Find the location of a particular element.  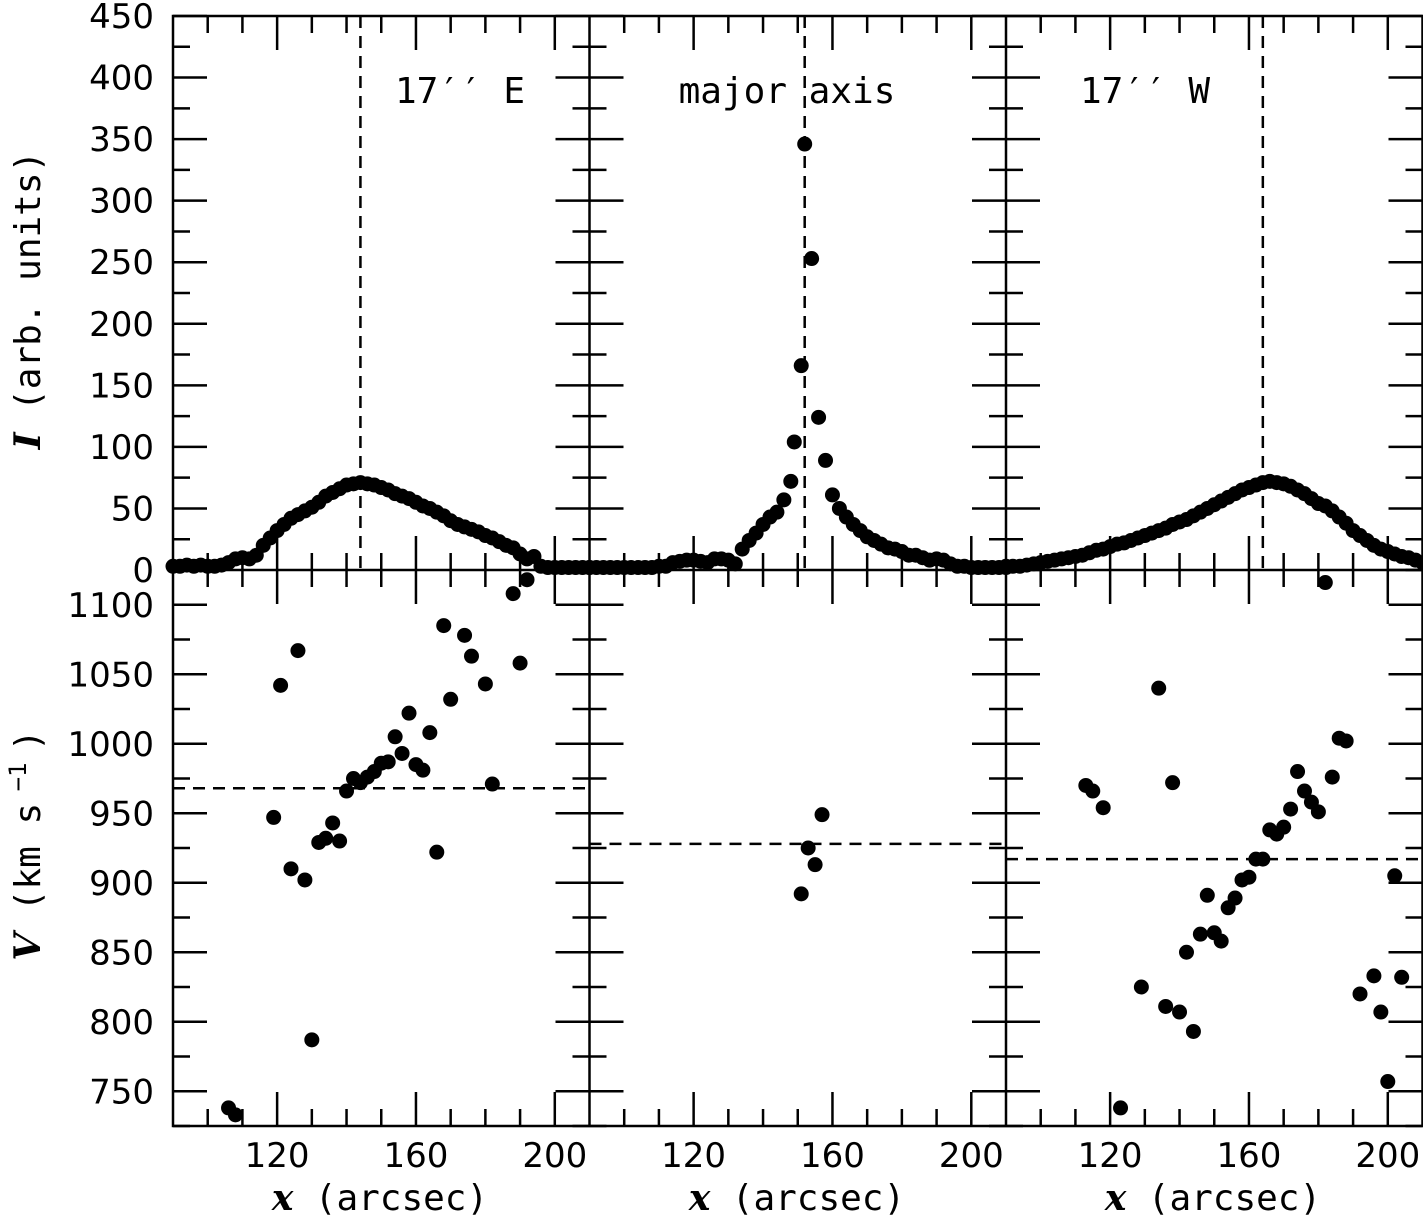

top-y-tick-label: 50 is located at coordinates (132, 509).